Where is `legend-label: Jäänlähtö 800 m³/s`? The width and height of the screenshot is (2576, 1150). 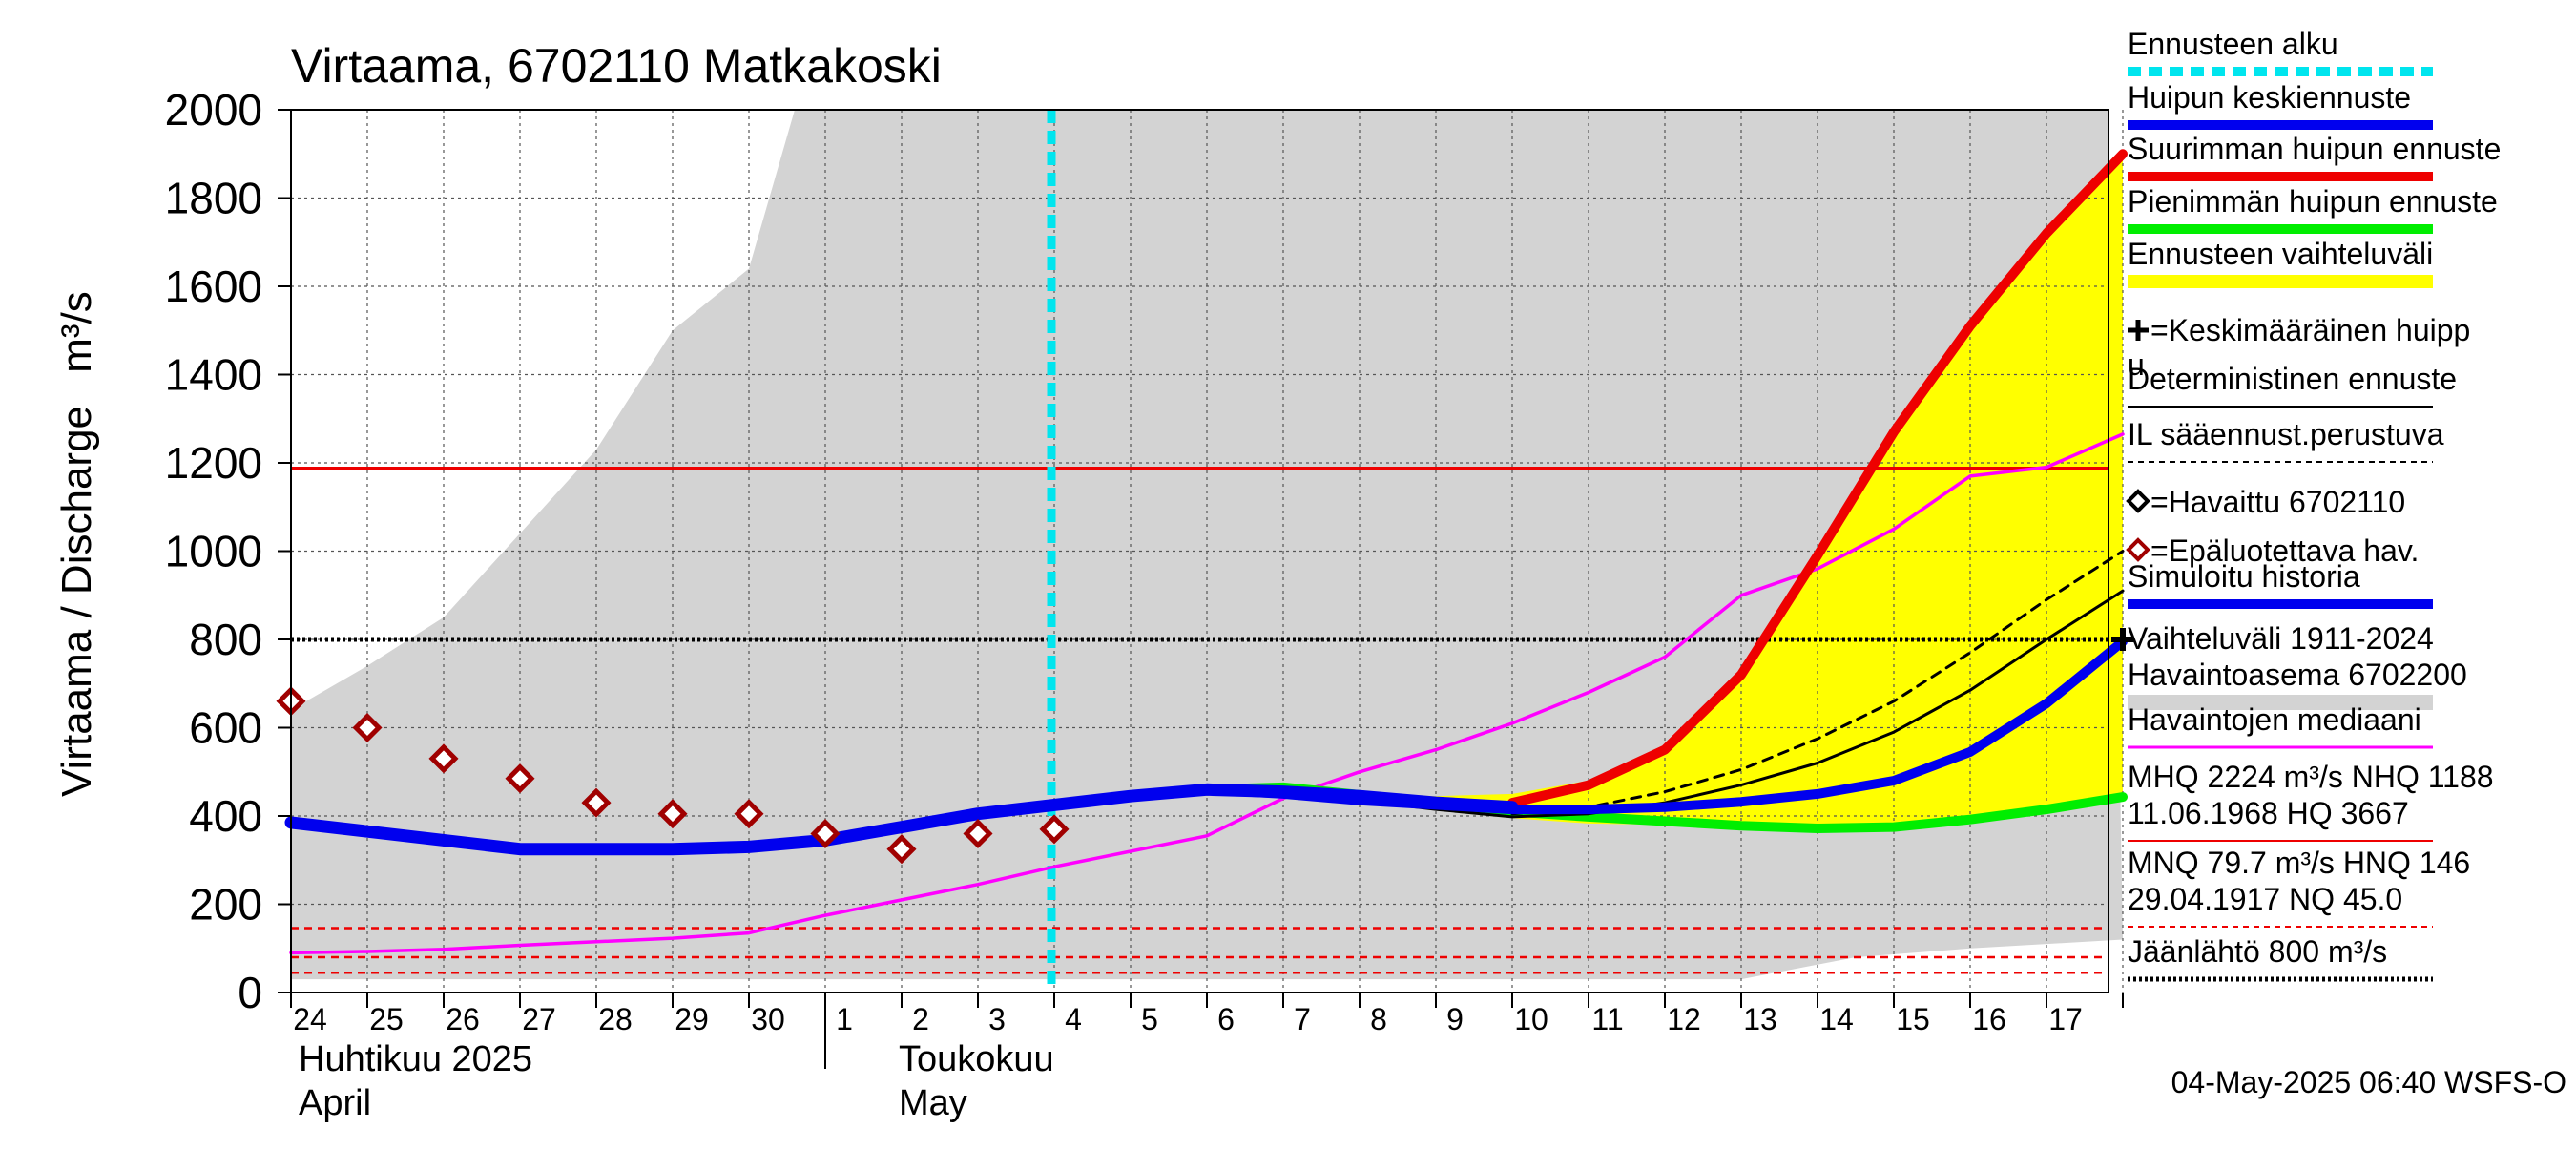
legend-label: Jäänlähtö 800 m³/s is located at coordinates (2257, 951).